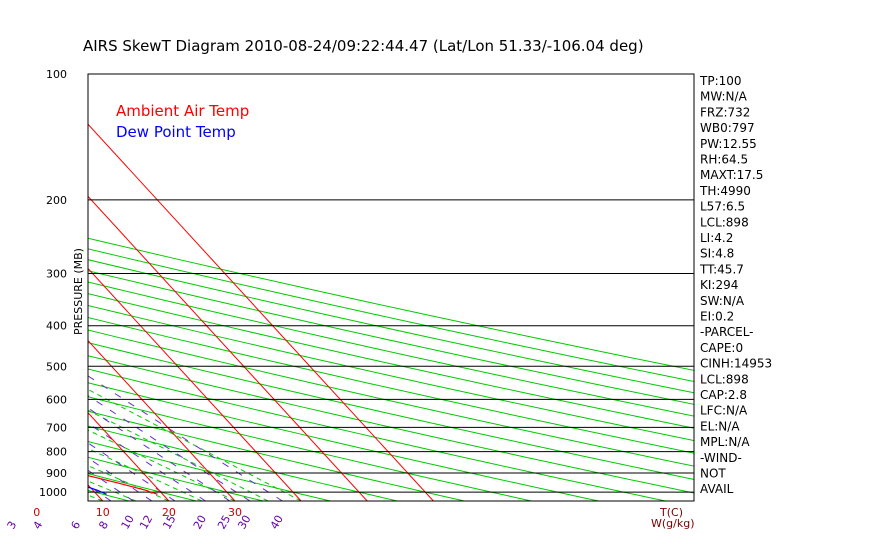  I want to click on pressure-tick-label: 900, so click(56, 473).